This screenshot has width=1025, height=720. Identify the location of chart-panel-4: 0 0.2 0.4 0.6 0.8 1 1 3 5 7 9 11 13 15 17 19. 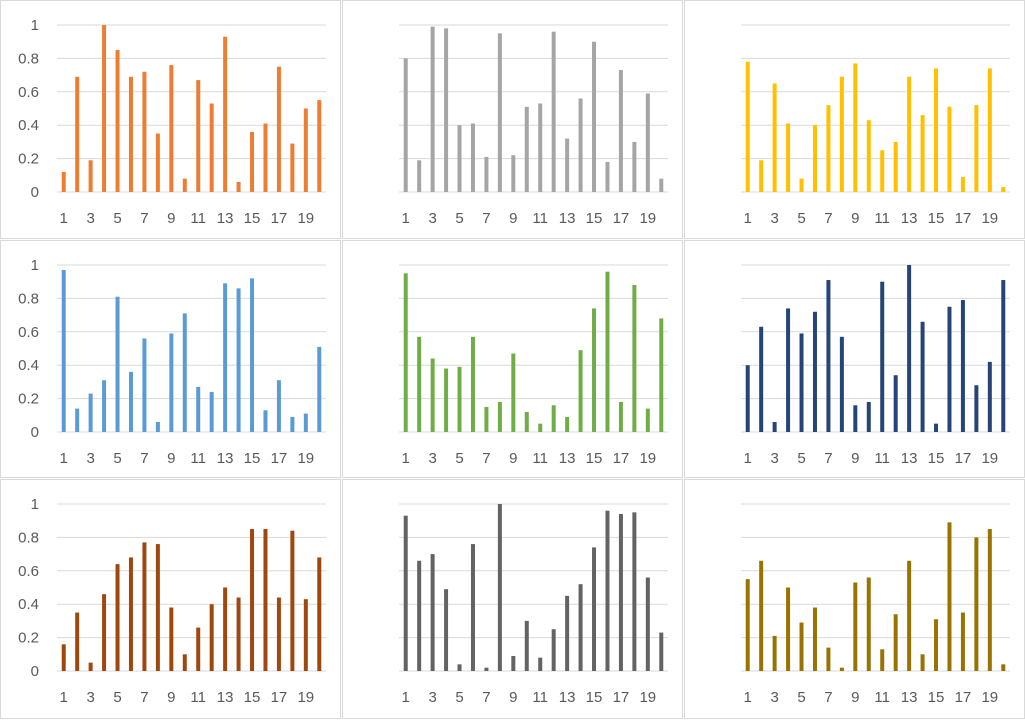
(170, 359).